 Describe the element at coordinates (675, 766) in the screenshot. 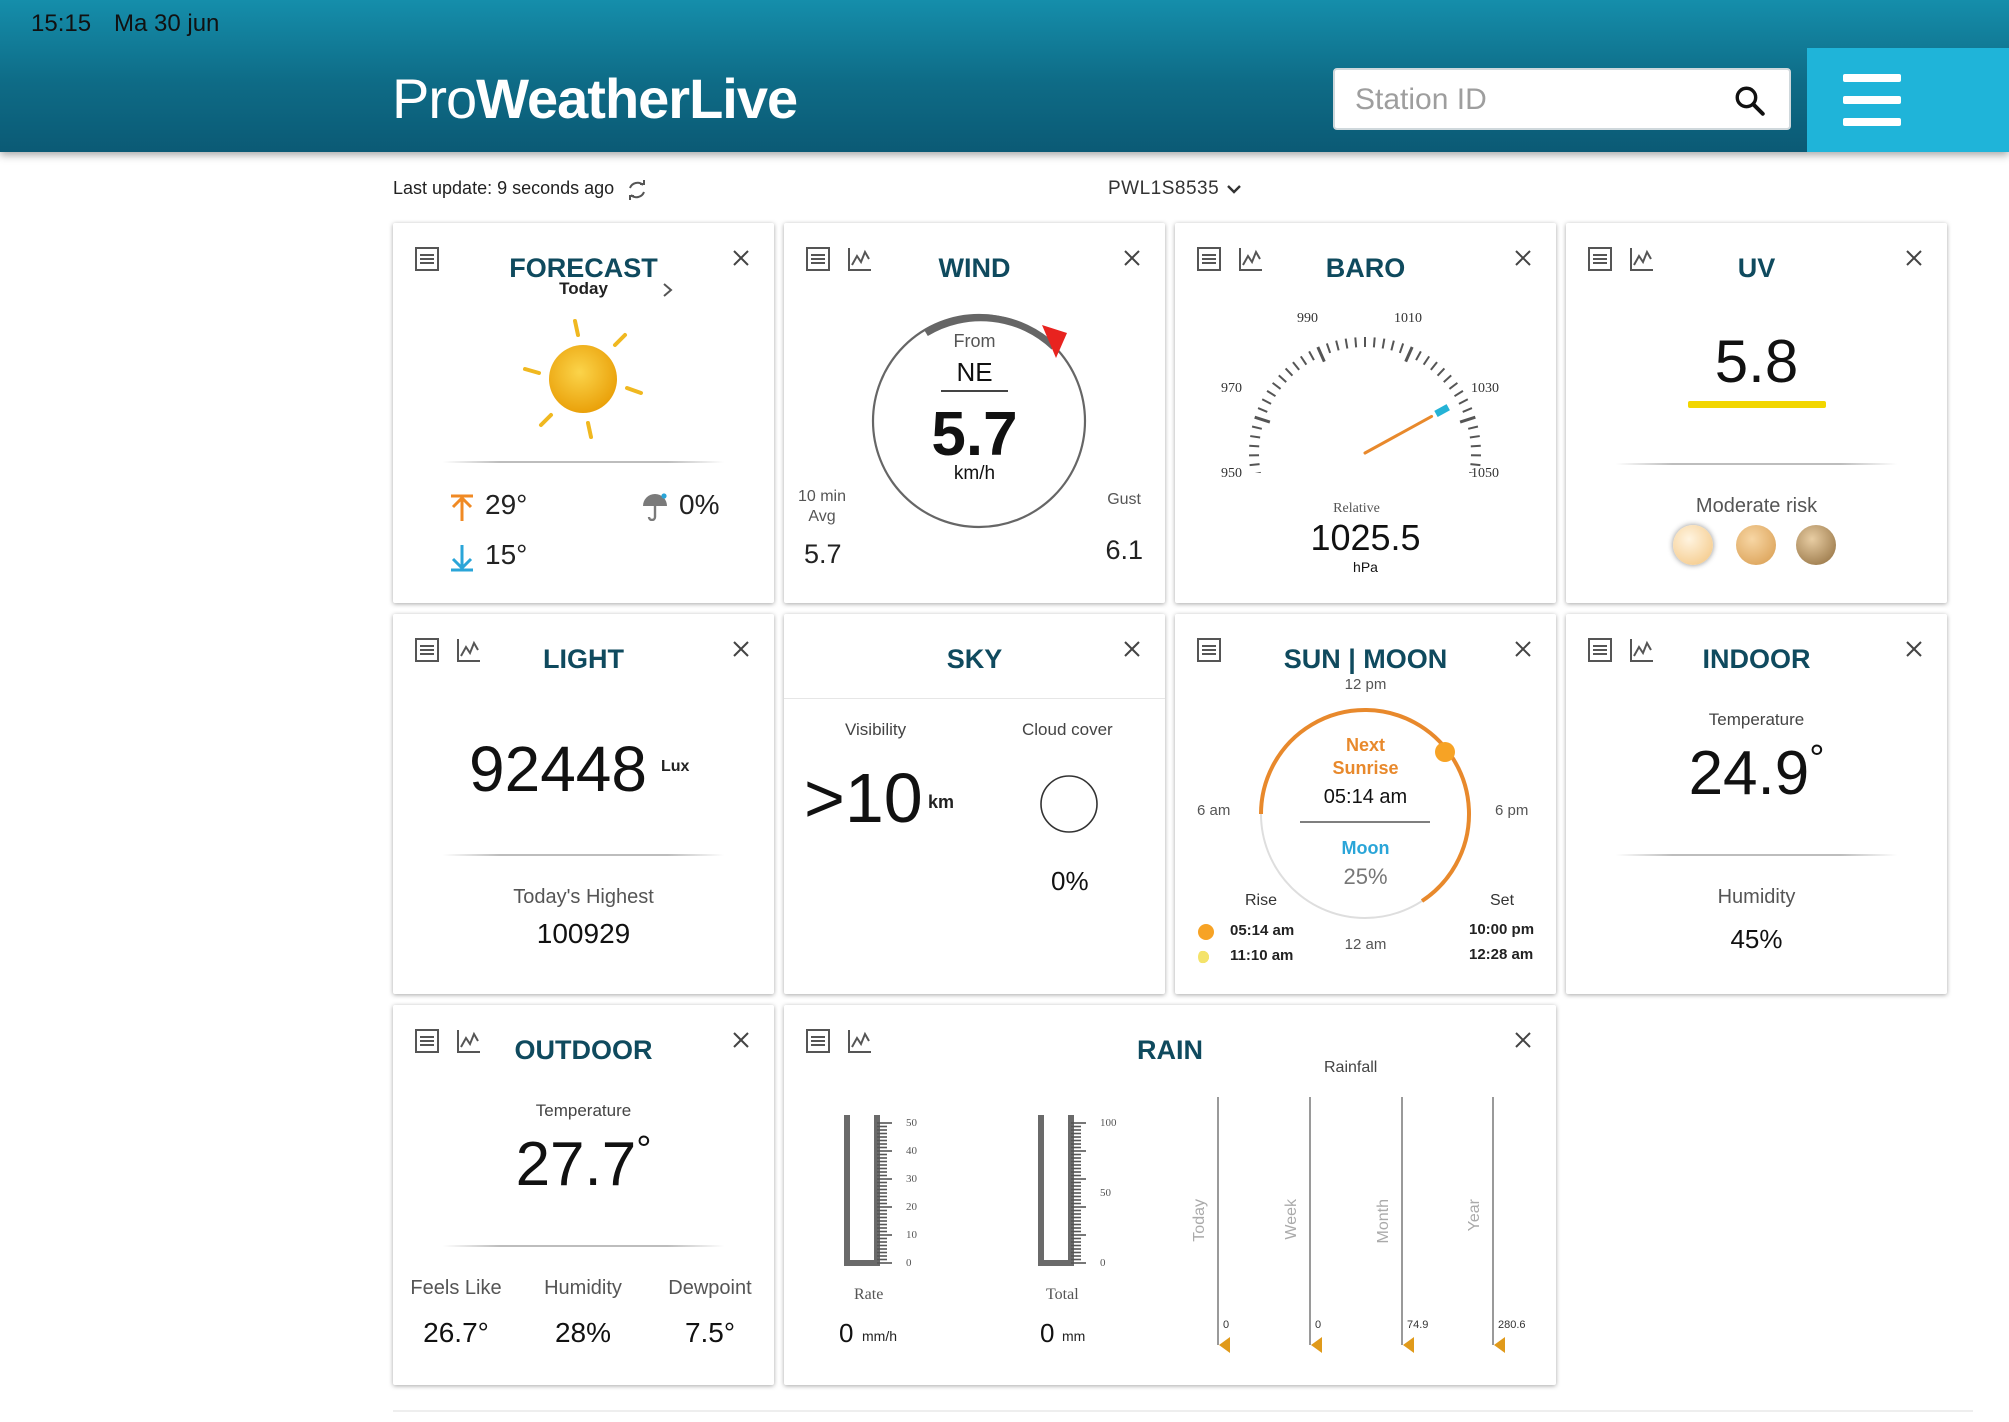

I see `light-unit: Lux` at that location.